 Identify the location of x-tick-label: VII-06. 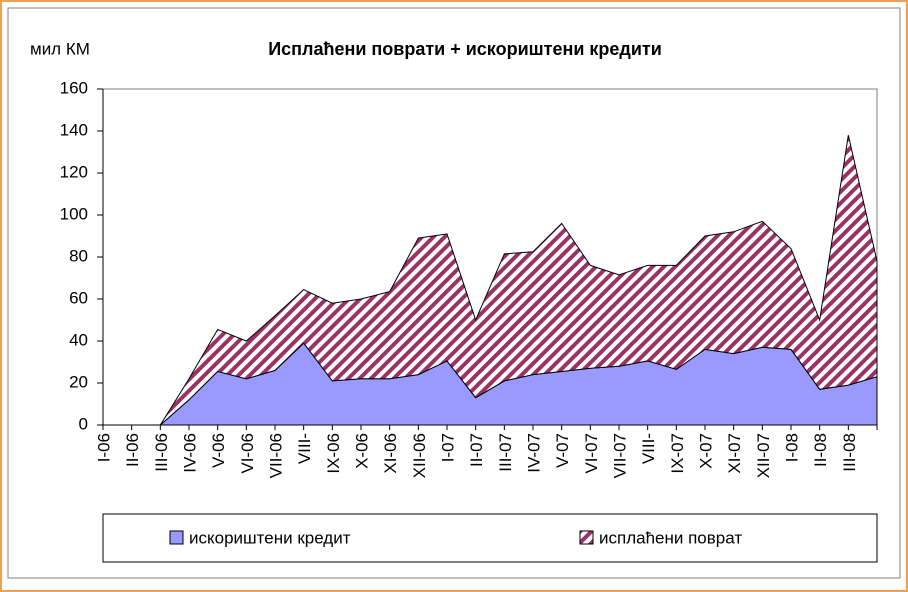
(275, 455).